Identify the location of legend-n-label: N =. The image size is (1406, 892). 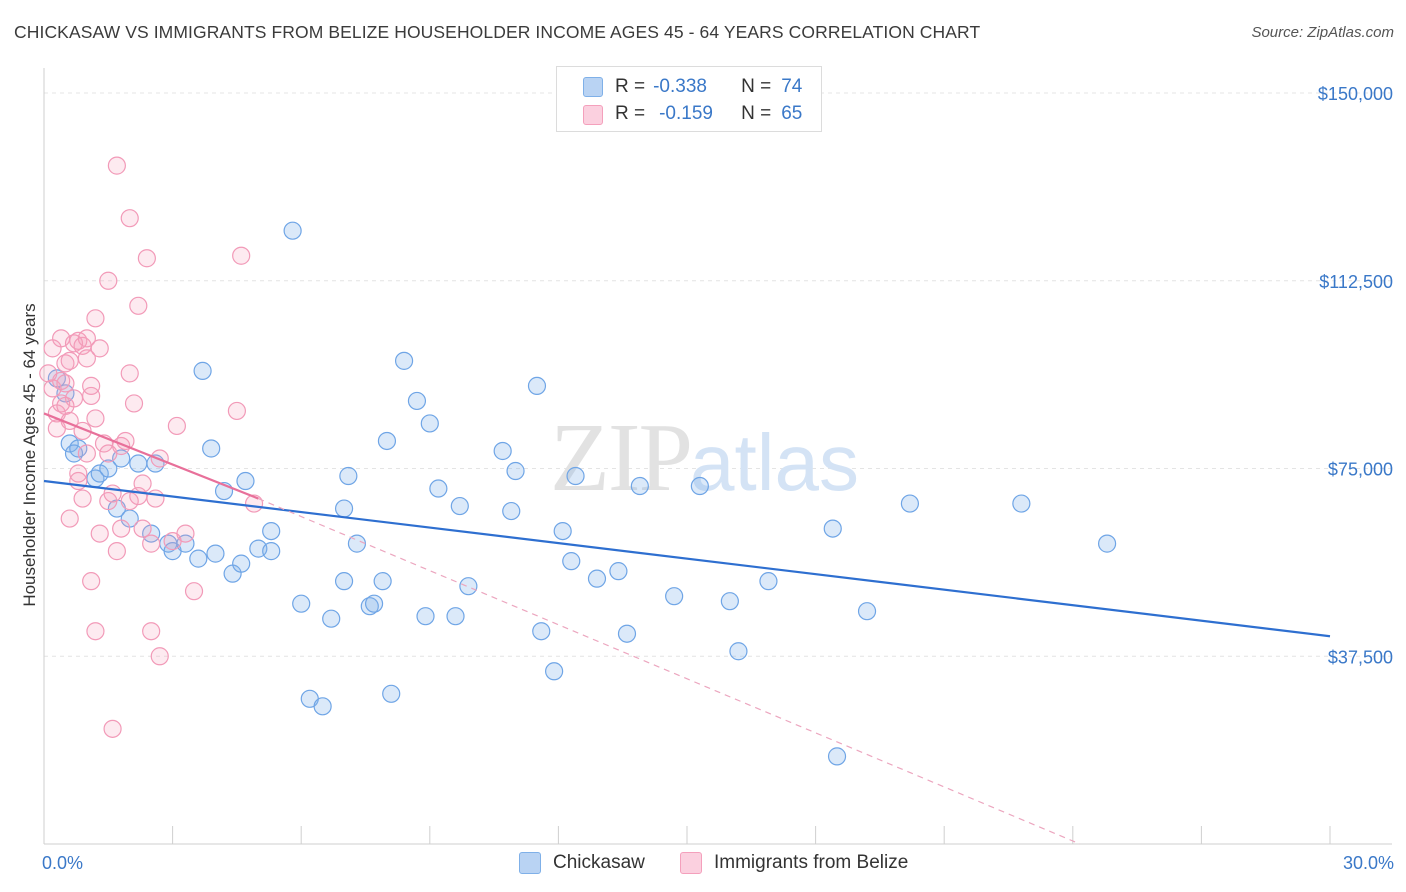
(756, 86).